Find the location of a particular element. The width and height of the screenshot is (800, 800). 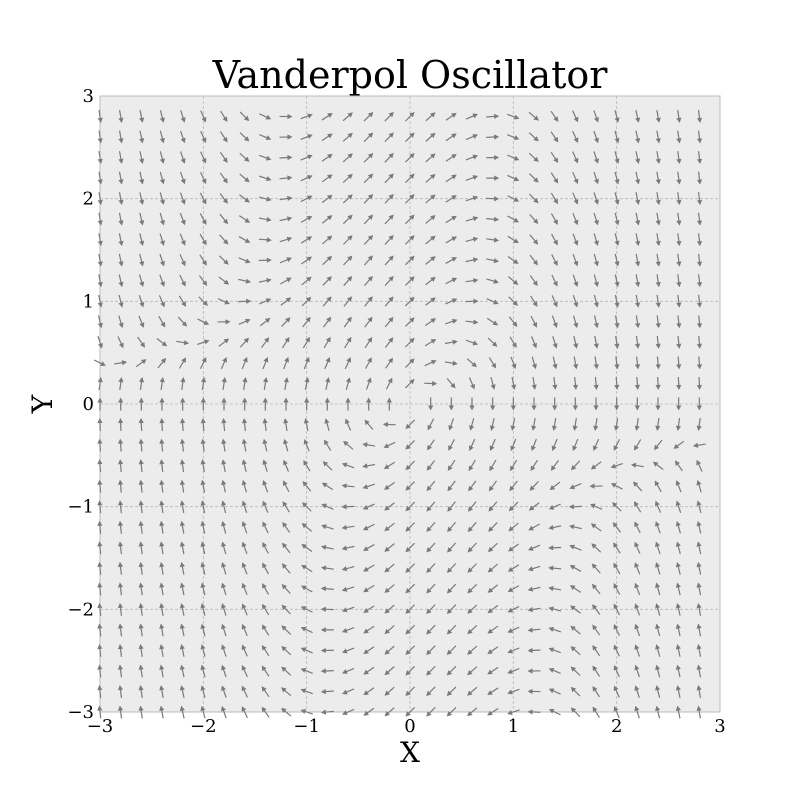

y-tick-label-2: −1 is located at coordinates (80, 507).